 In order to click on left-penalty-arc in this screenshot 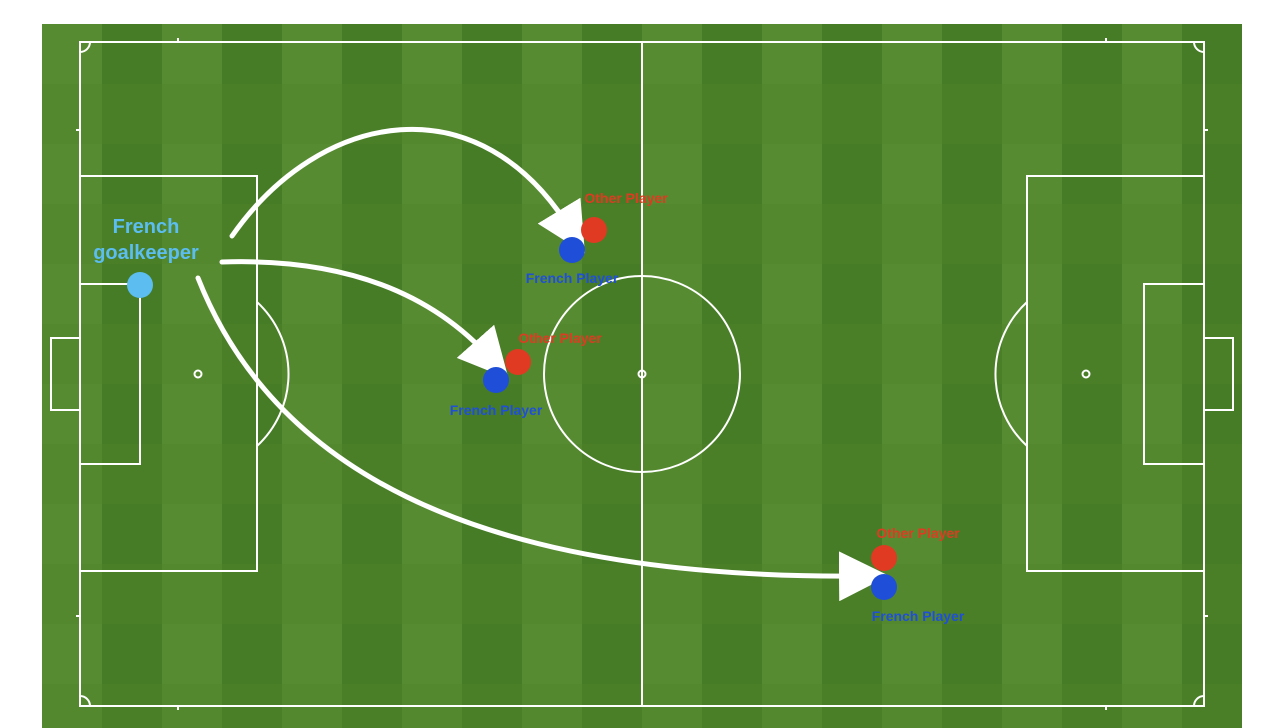, I will do `click(273, 374)`.